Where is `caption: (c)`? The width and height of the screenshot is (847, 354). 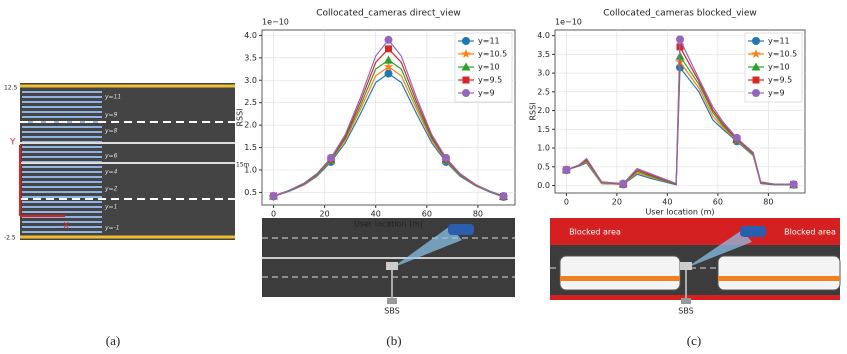 caption: (c) is located at coordinates (694, 340).